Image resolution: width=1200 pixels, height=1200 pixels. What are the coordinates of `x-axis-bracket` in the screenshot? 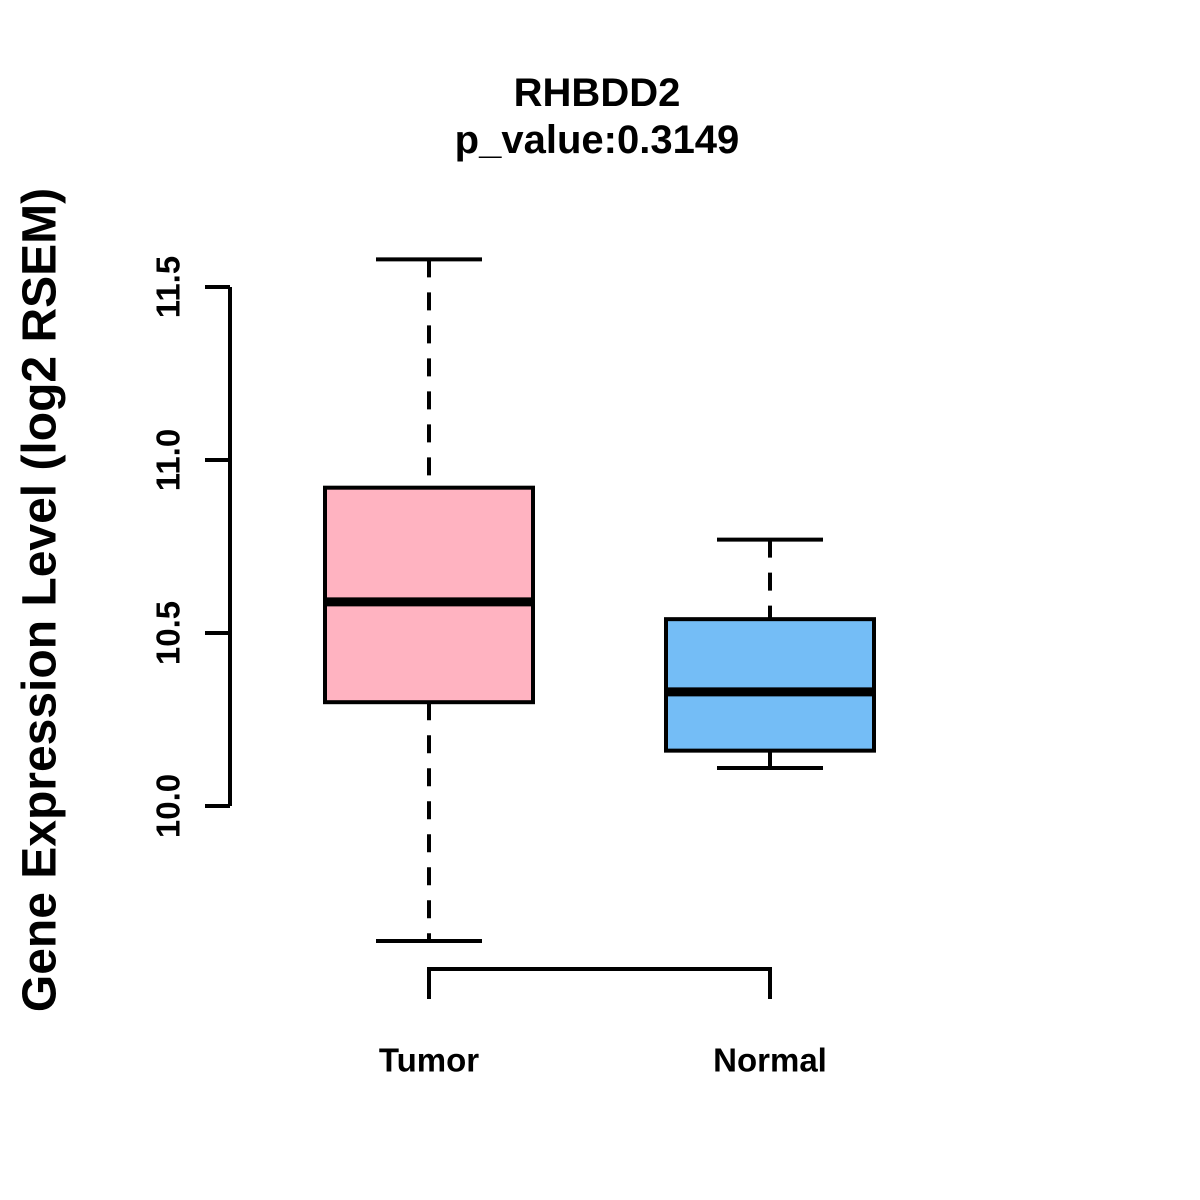 It's located at (599, 983).